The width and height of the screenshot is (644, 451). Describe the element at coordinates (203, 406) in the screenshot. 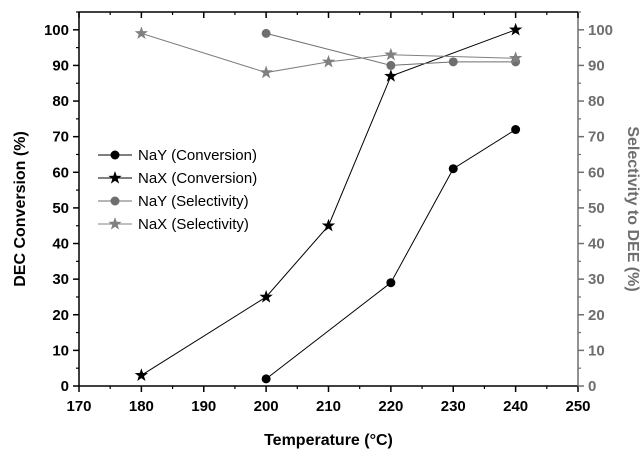

I see `x-tick-label: 190` at that location.